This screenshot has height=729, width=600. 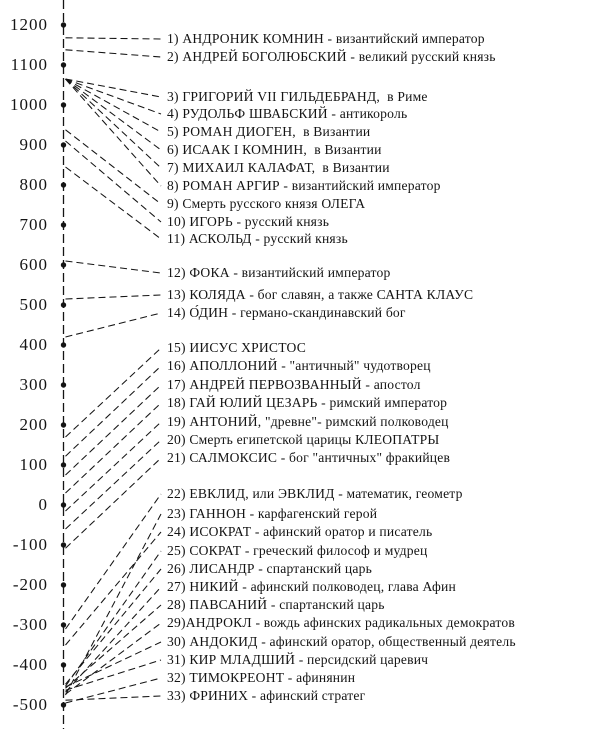 What do you see at coordinates (274, 149) in the screenshot?
I see `timeline-entry: 6) ИСААК I КОМНИН, в Византии` at bounding box center [274, 149].